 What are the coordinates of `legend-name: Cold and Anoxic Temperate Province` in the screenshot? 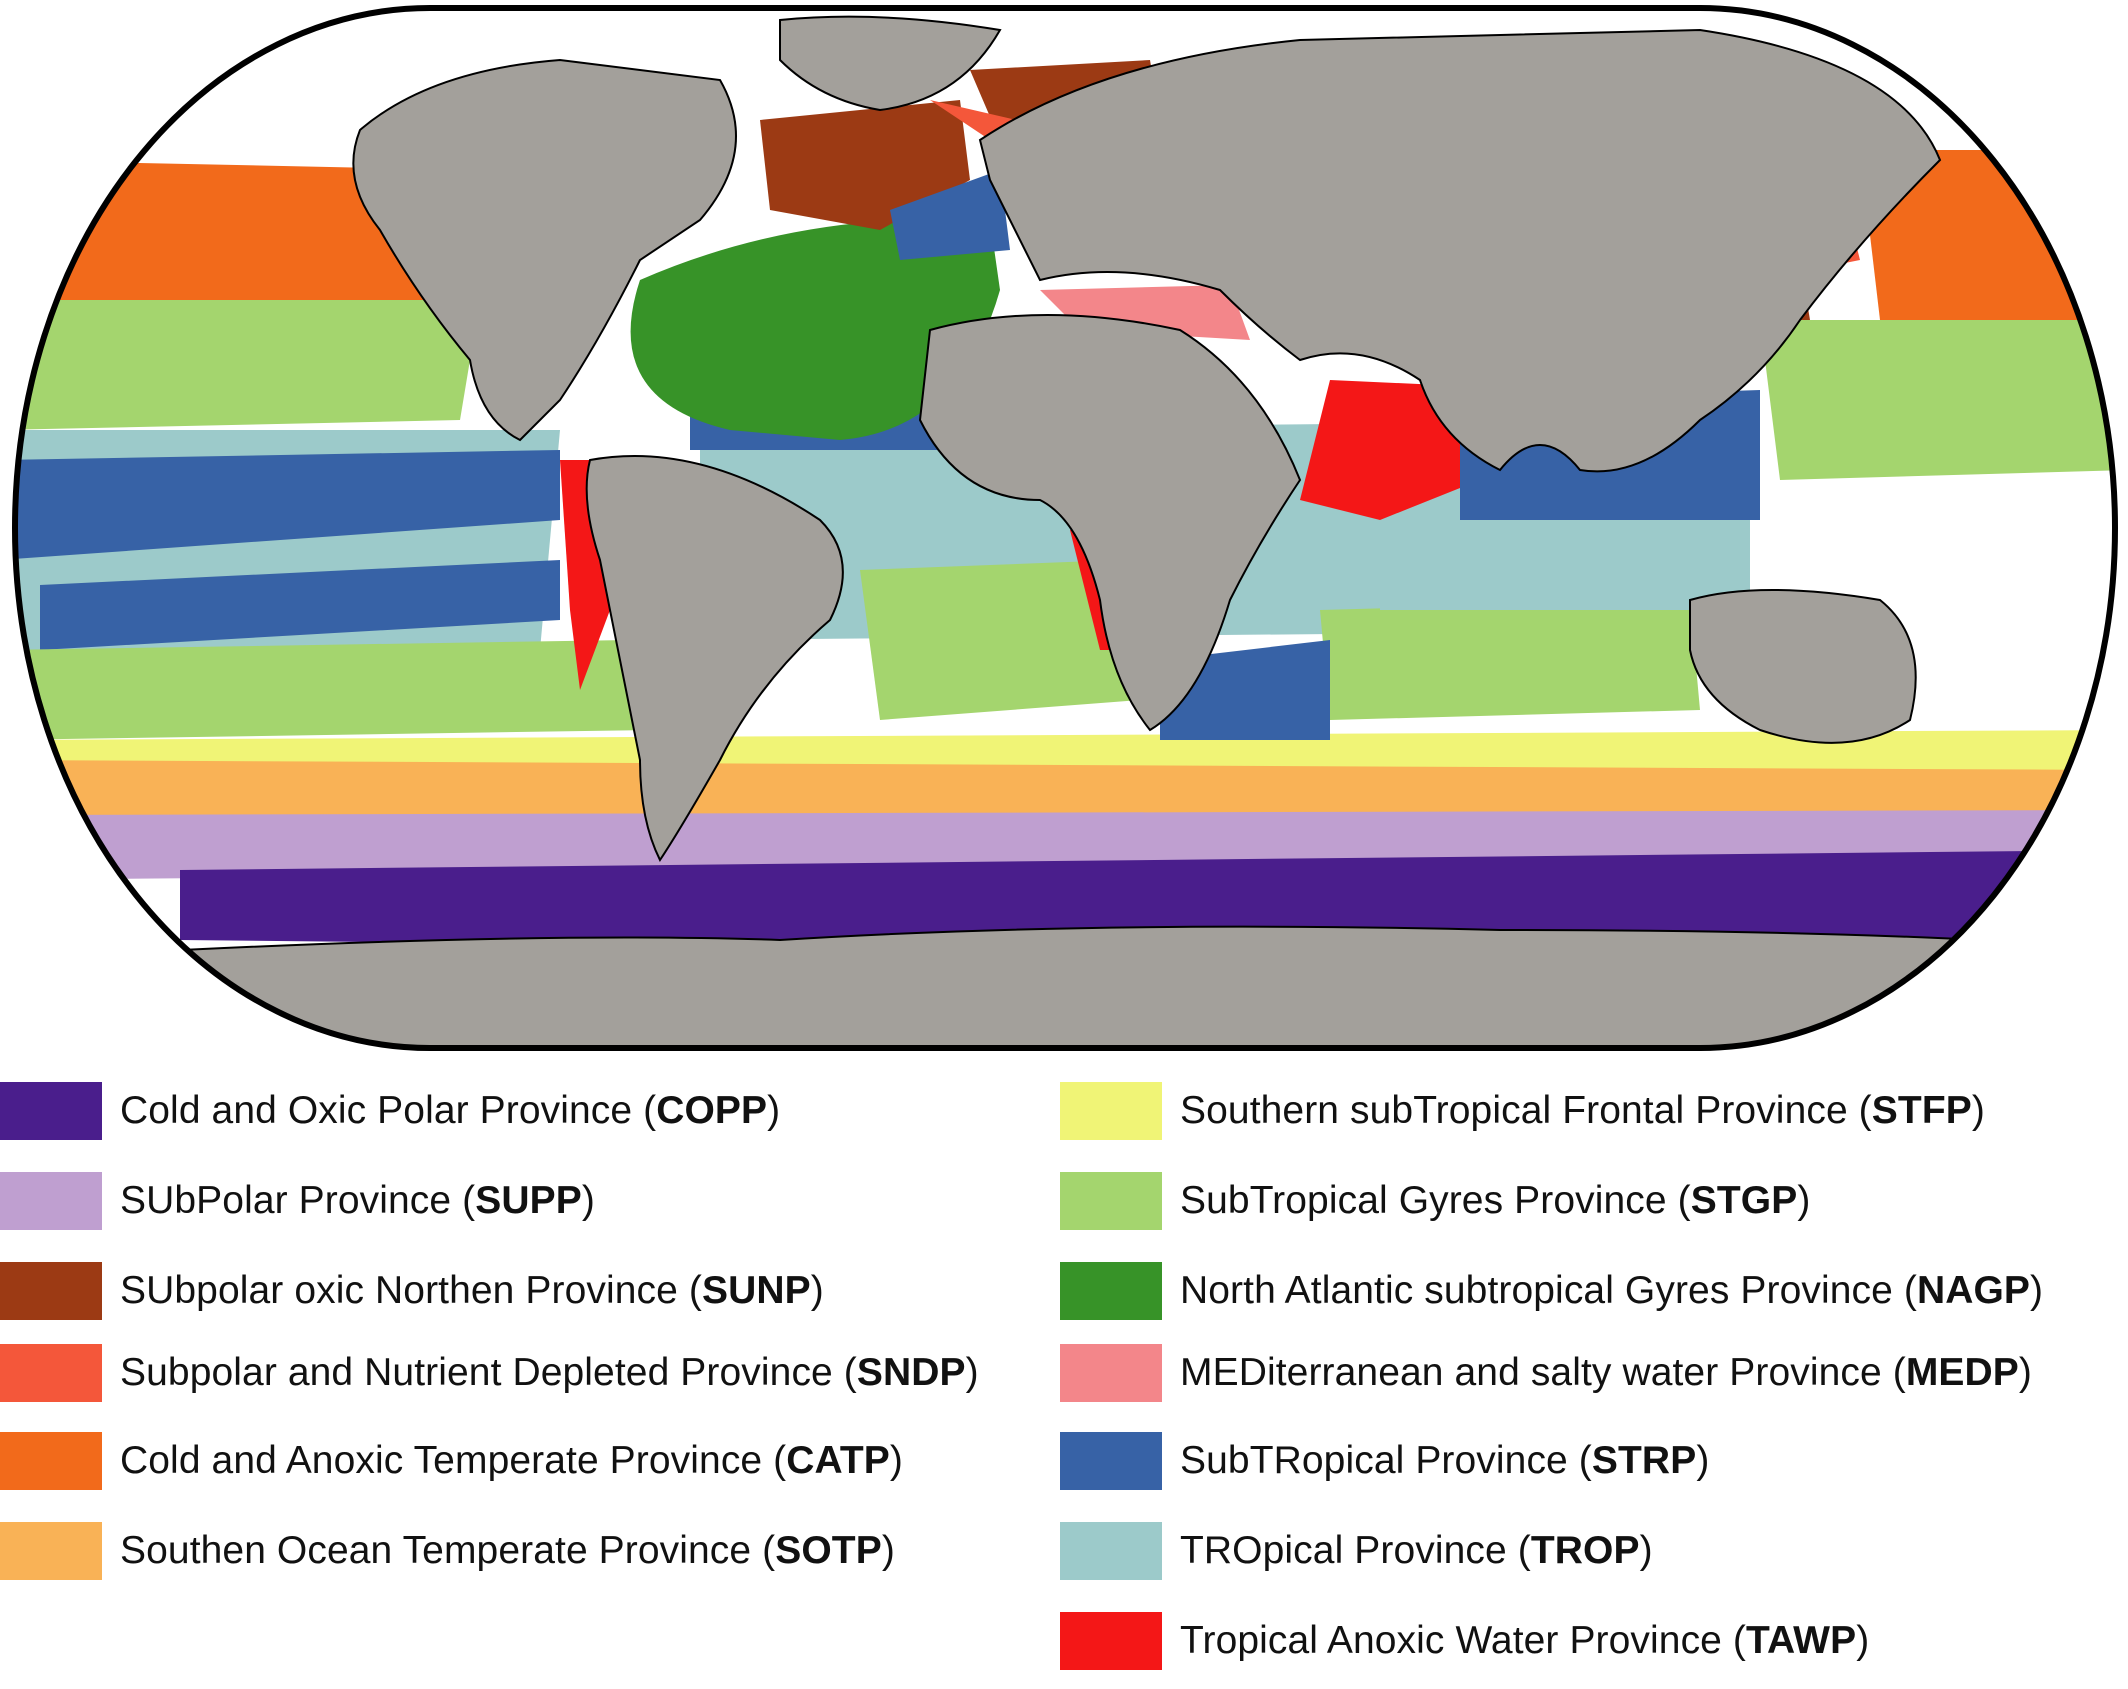 It's located at (441, 1460).